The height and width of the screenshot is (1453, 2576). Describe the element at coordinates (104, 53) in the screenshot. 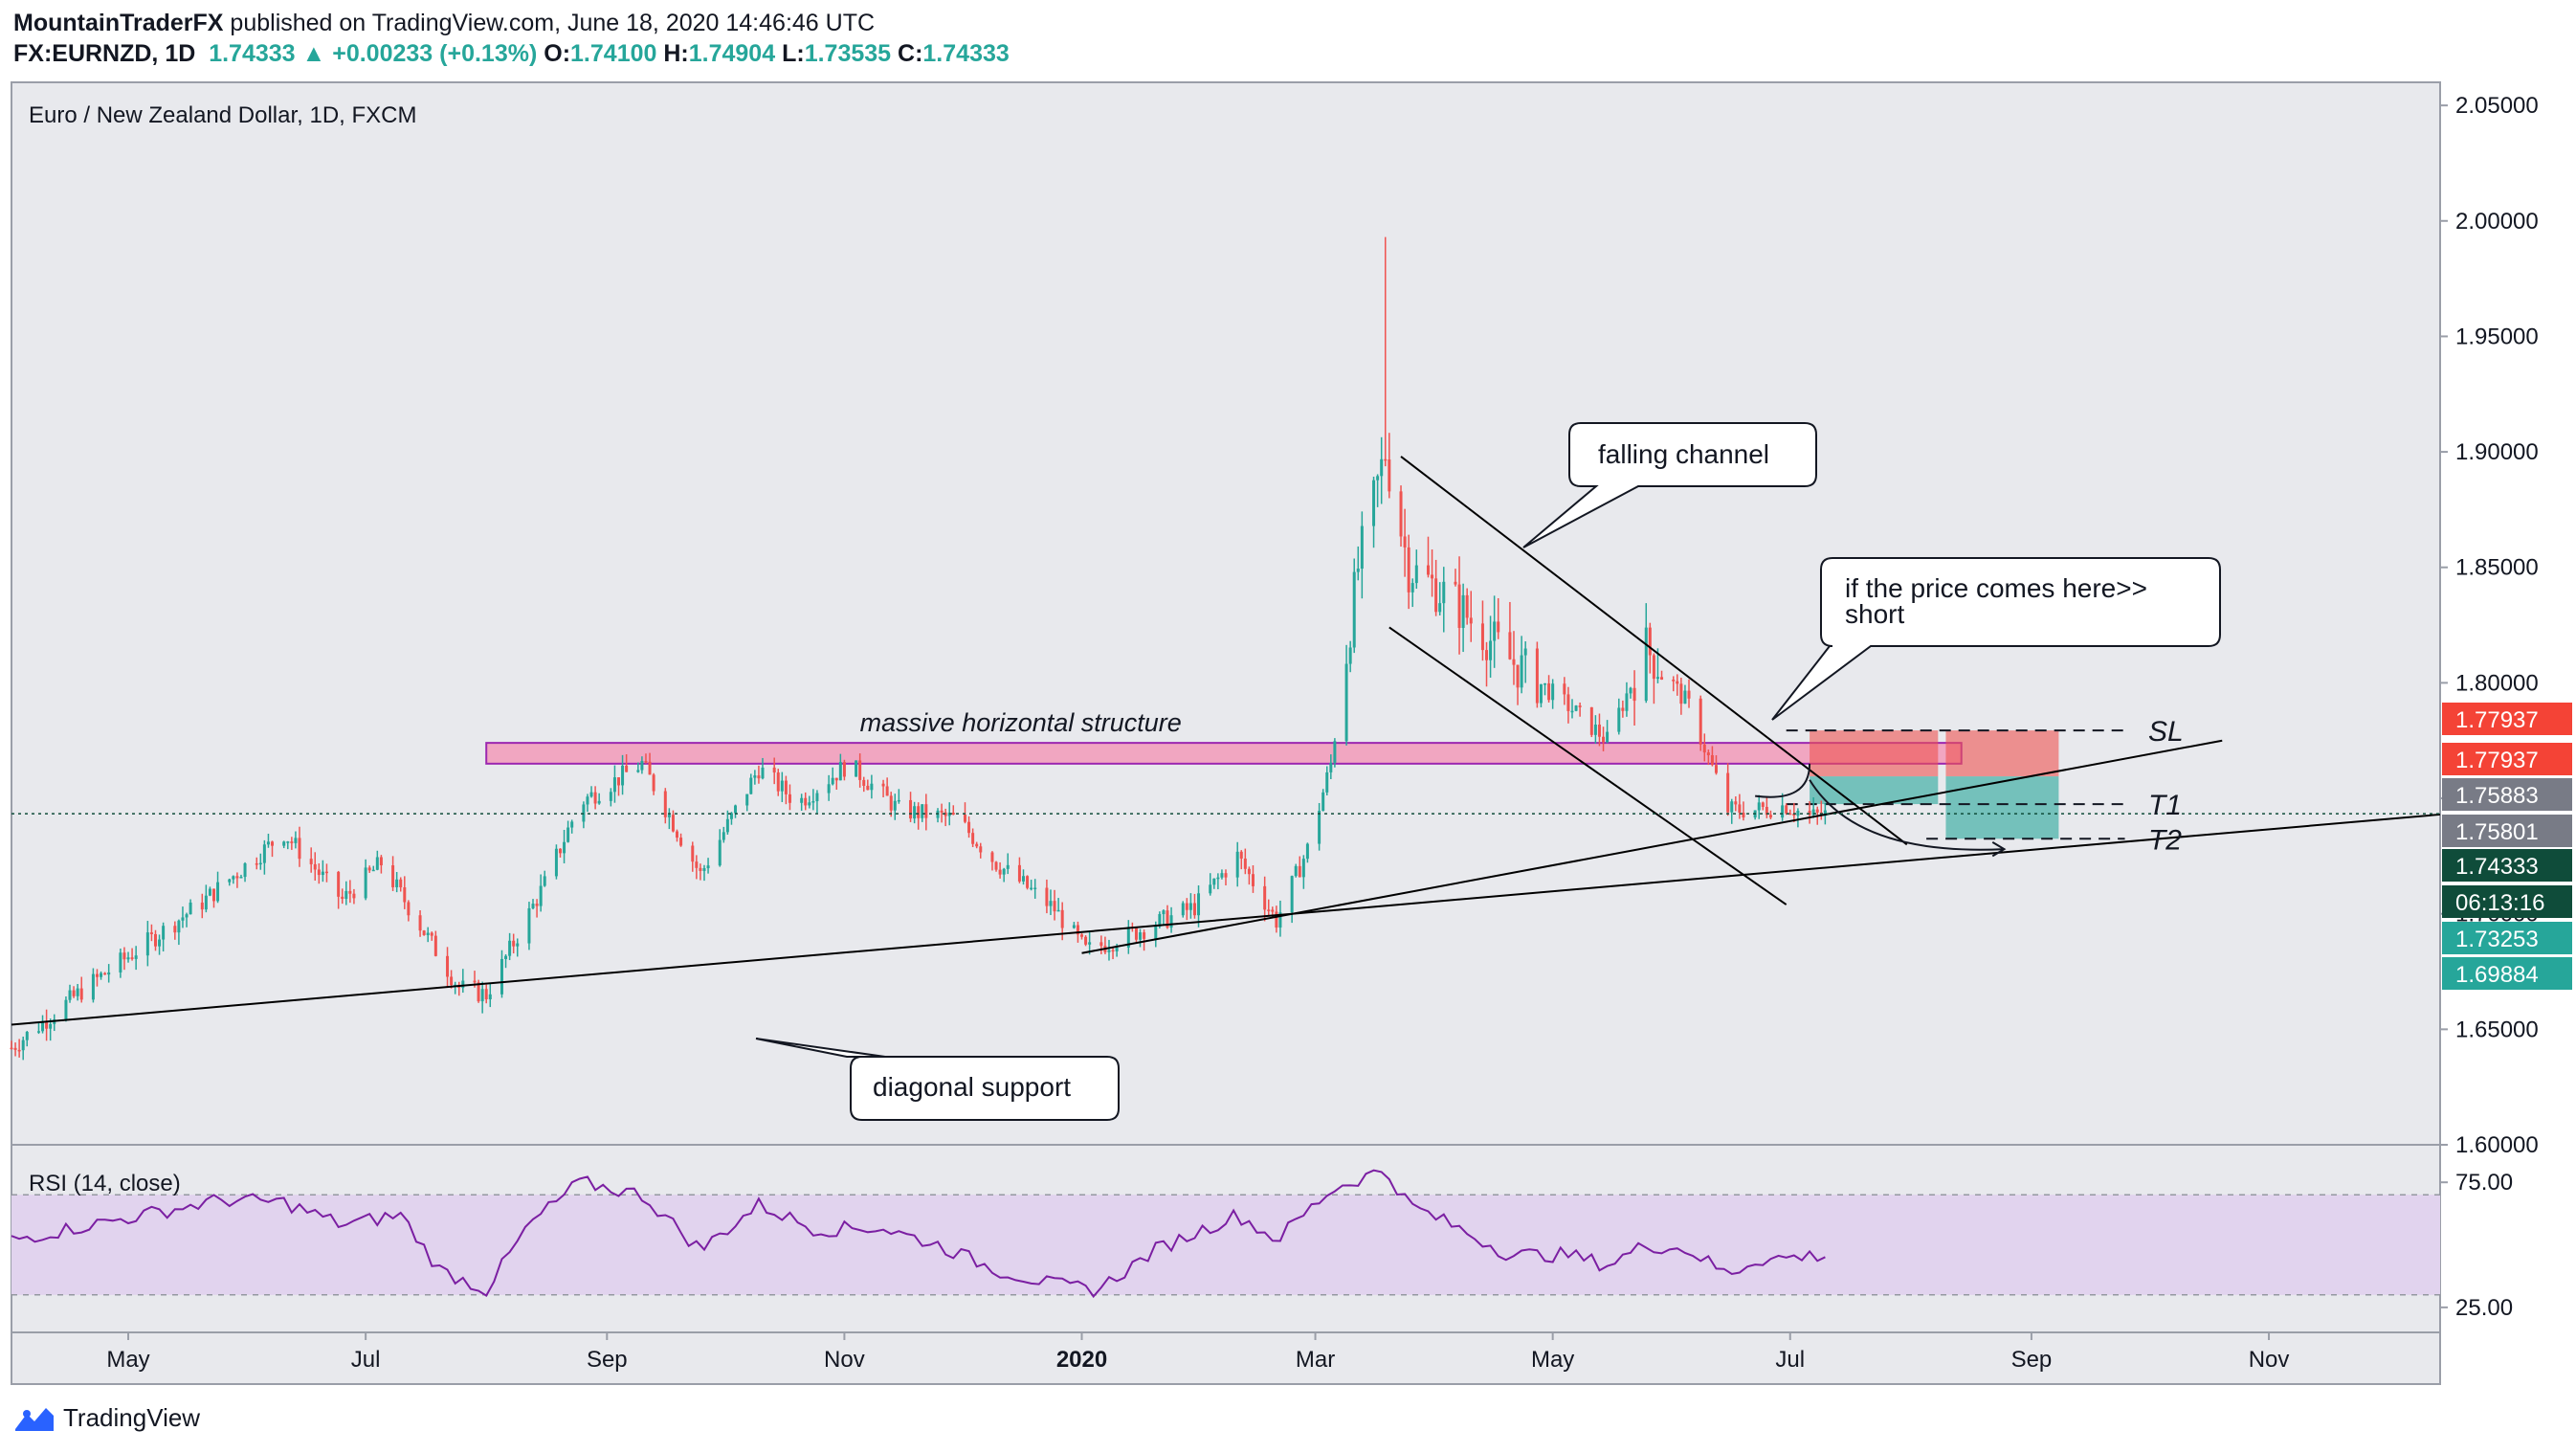

I see `symbol-label: FX:EURNZD, 1D` at that location.